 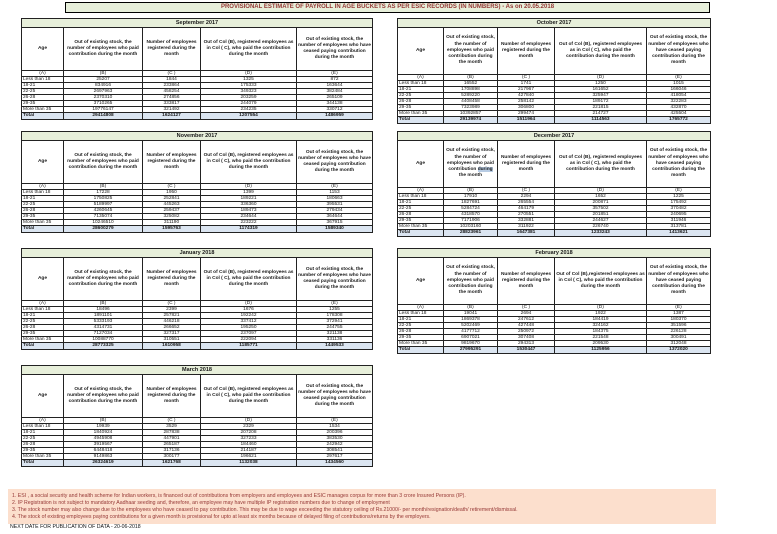 I want to click on total-row: Total 28600279 1595763 1174319 1589340, so click(x=197, y=229).